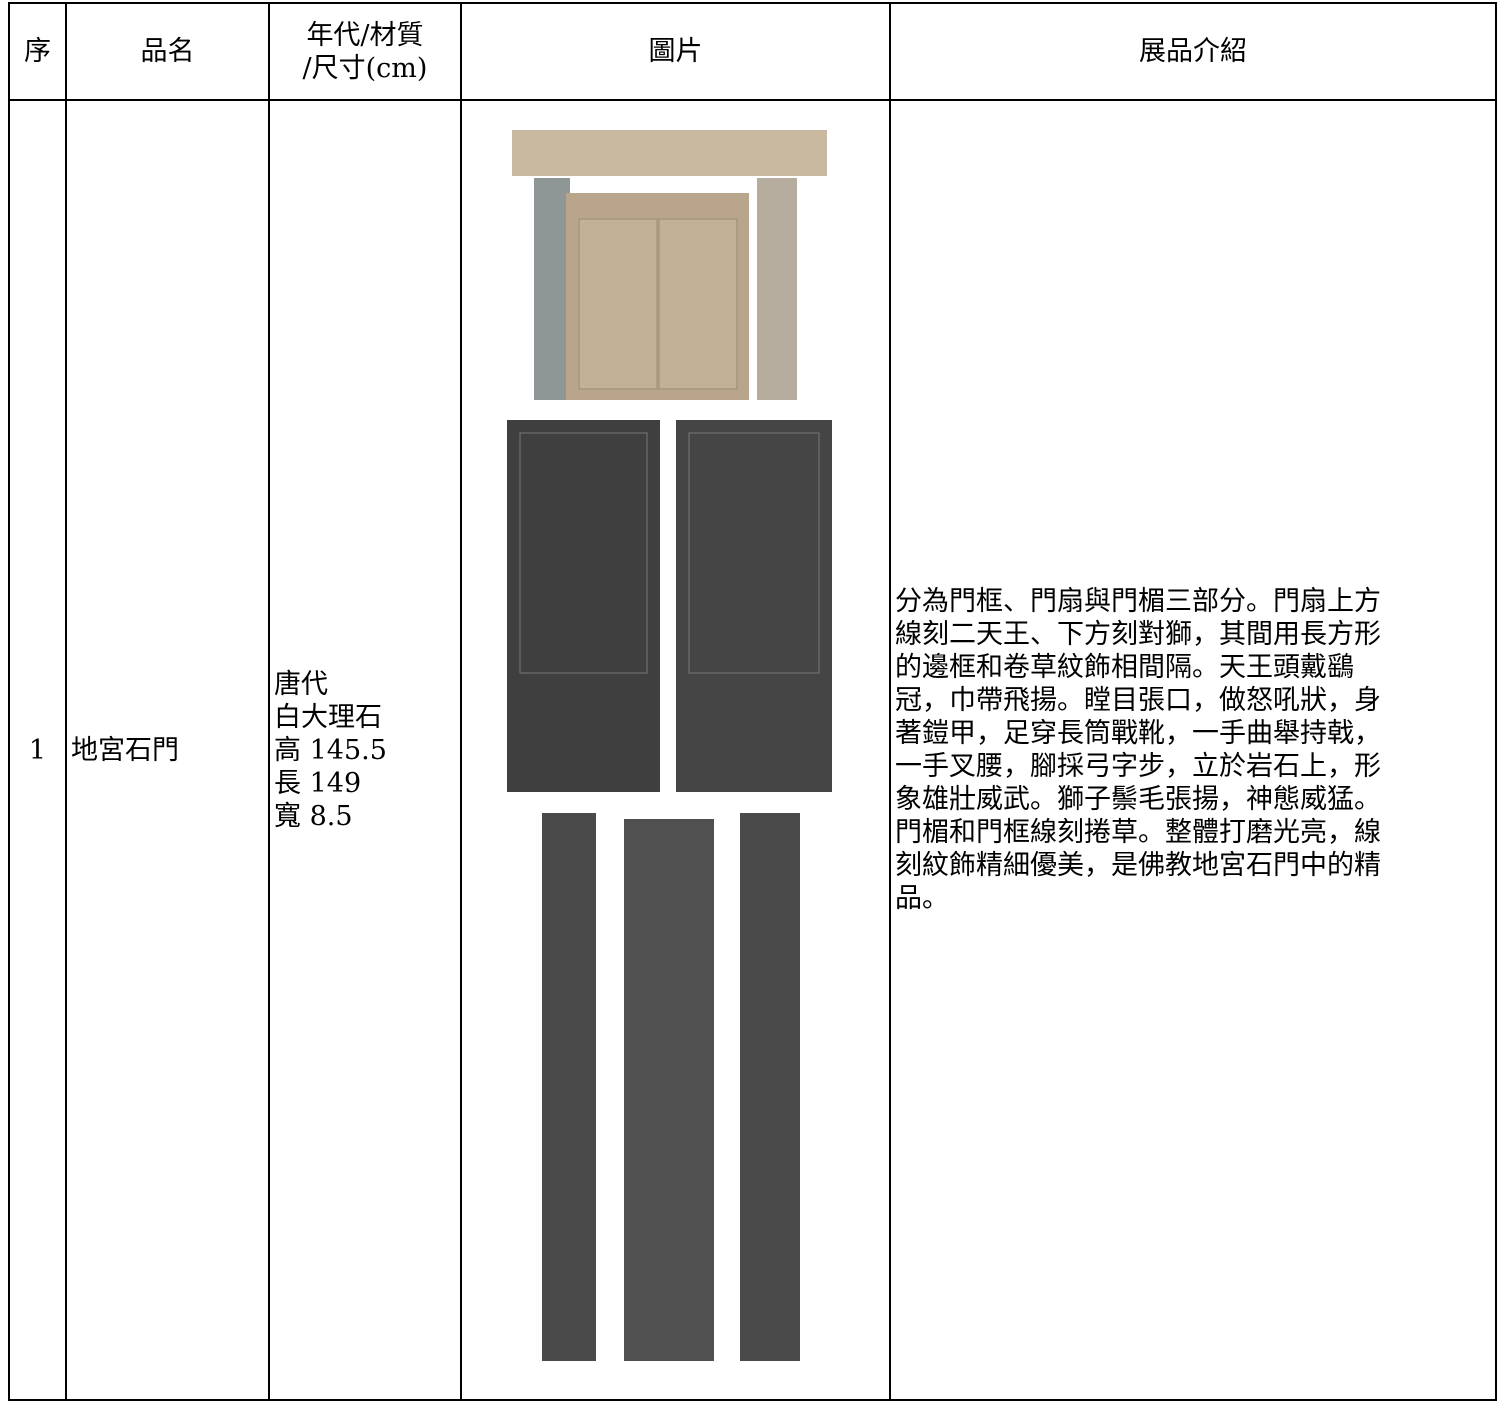 The height and width of the screenshot is (1401, 1502). I want to click on header-row: 序 品名 年代/材質/尺寸(cm) 圖片 展品介紹, so click(752, 51).